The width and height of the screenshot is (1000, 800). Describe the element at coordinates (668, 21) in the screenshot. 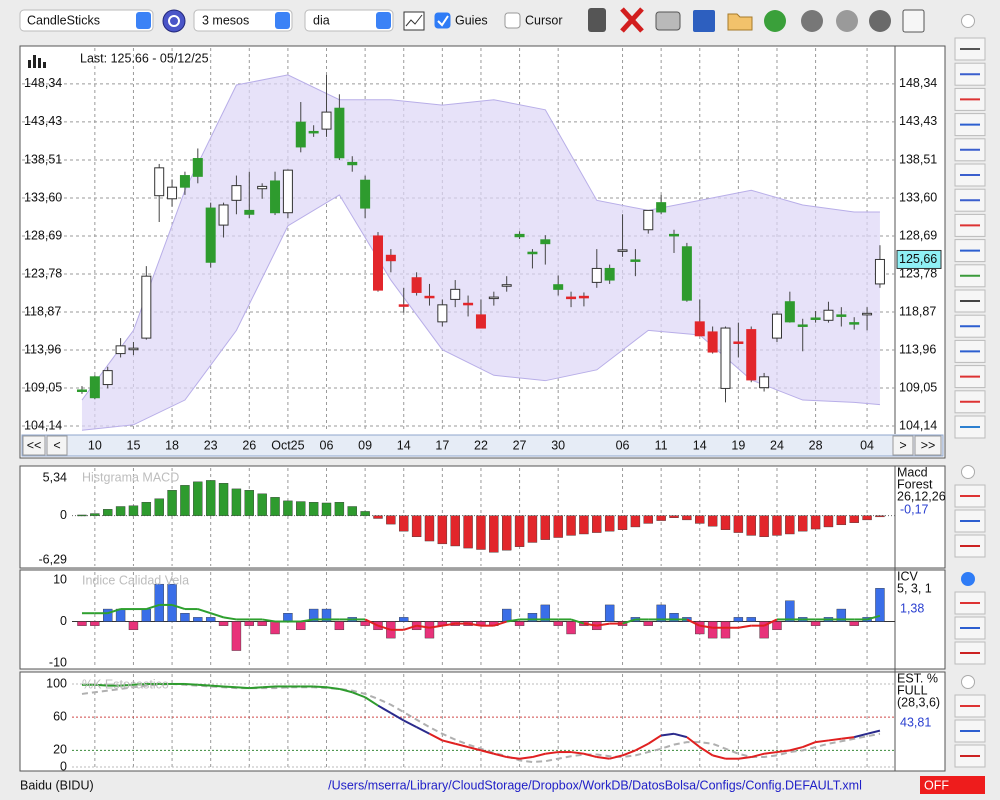

I see `print-button` at that location.